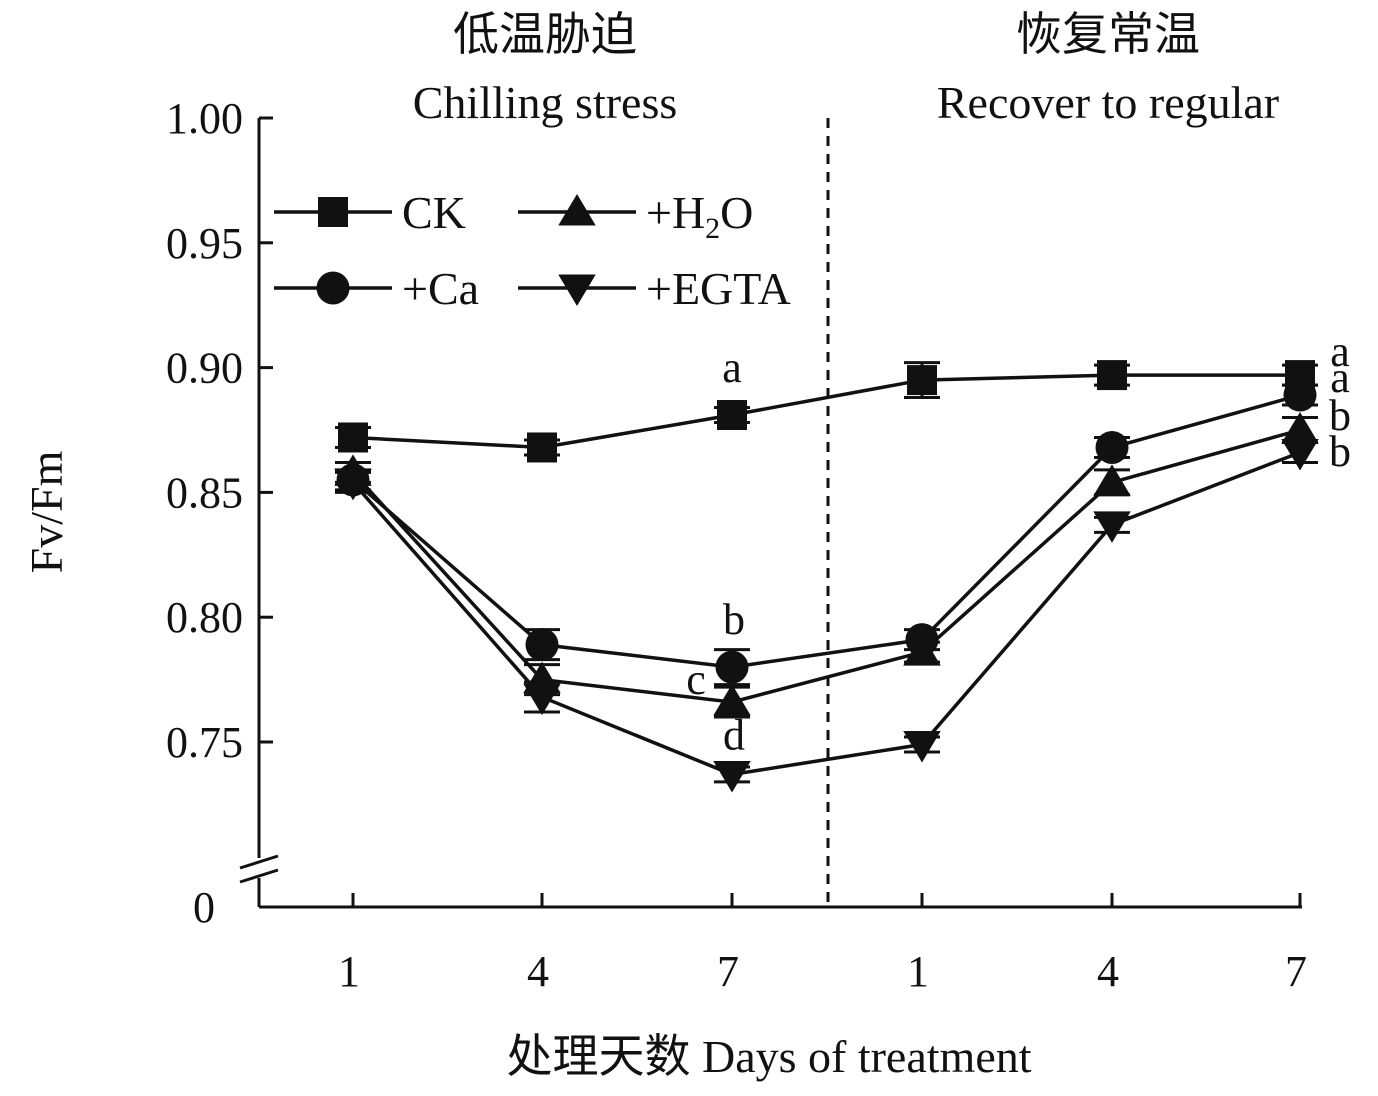 Image resolution: width=1378 pixels, height=1096 pixels. What do you see at coordinates (635, 216) in the screenshot?
I see `legend-item-ho: +H2O` at bounding box center [635, 216].